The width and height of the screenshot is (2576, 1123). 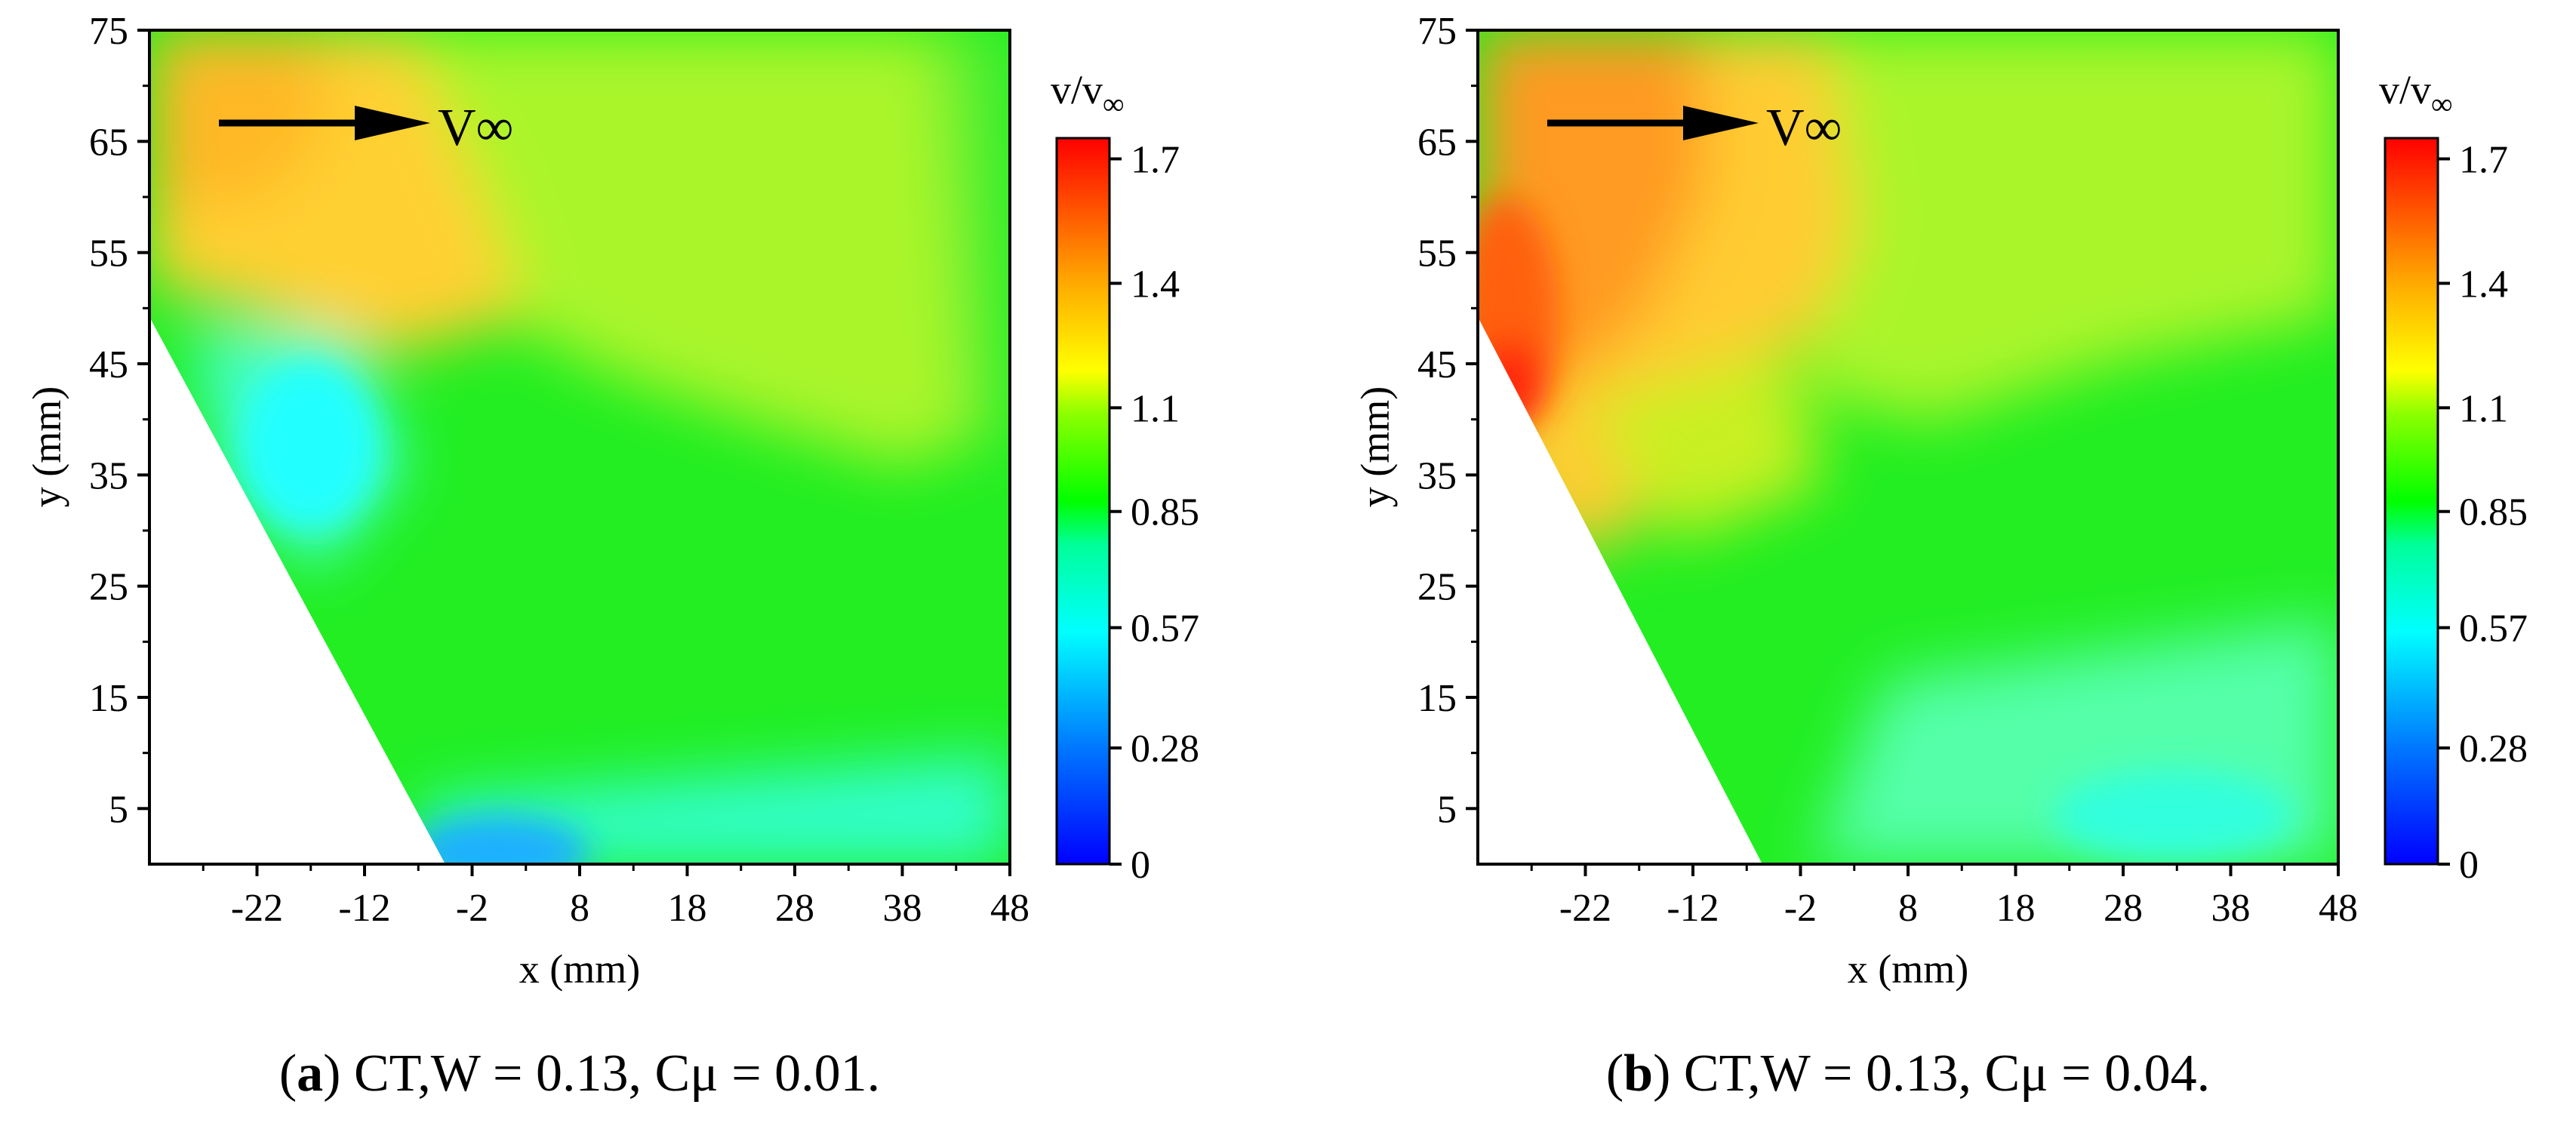 What do you see at coordinates (1908, 1074) in the screenshot?
I see `panel-caption: (b) CT,W = 0.13, Cμ = 0.04.` at bounding box center [1908, 1074].